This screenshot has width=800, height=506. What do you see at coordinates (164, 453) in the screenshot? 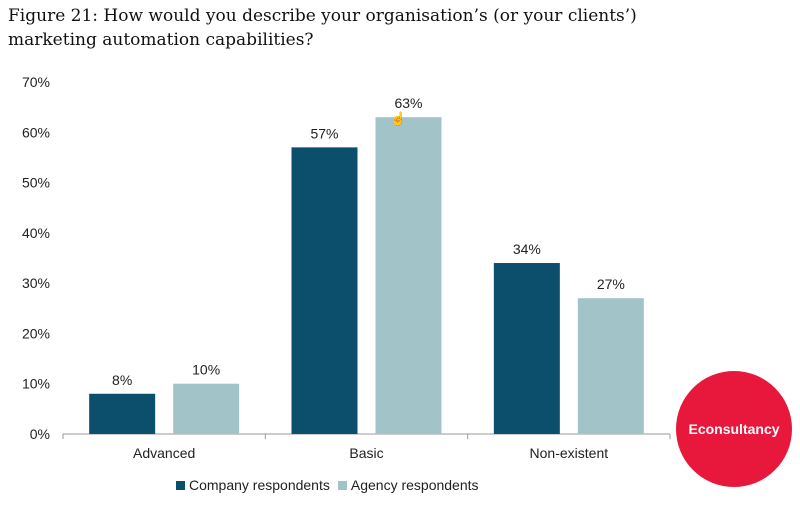
I see `x-category-label: Advanced` at bounding box center [164, 453].